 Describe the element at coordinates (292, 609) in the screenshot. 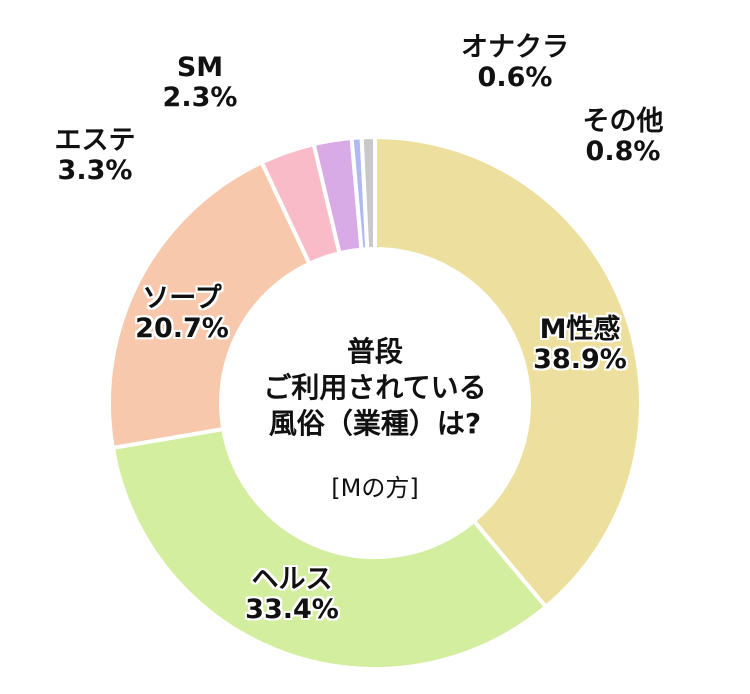

I see `slice-value: 33.4%` at that location.